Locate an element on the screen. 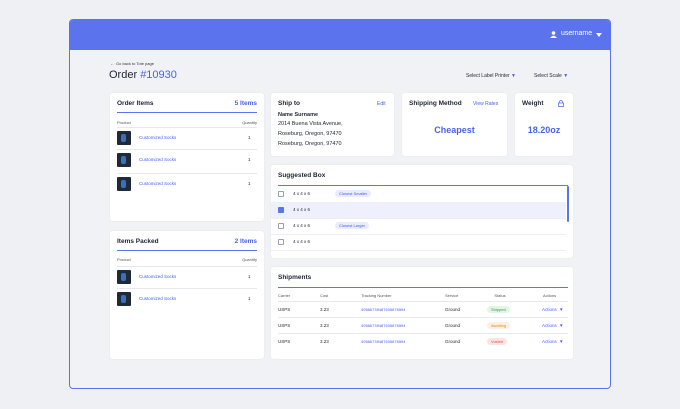  address-line: 2014 Buena Vista Avenue, is located at coordinates (310, 124).